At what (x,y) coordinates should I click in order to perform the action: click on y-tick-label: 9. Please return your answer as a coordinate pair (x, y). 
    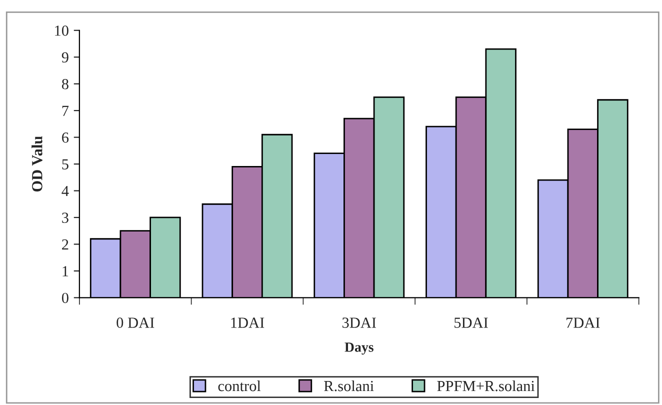
    Looking at the image, I should click on (65, 57).